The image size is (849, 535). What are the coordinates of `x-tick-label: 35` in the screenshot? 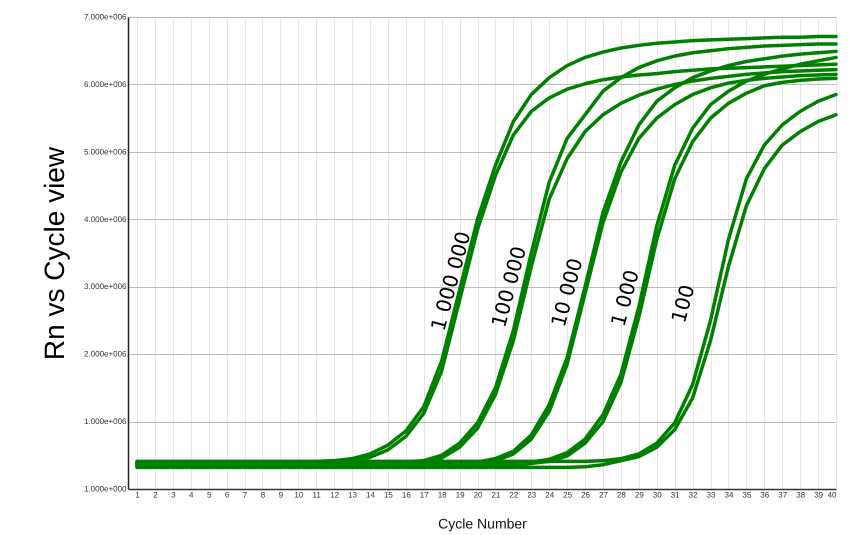 It's located at (747, 495).